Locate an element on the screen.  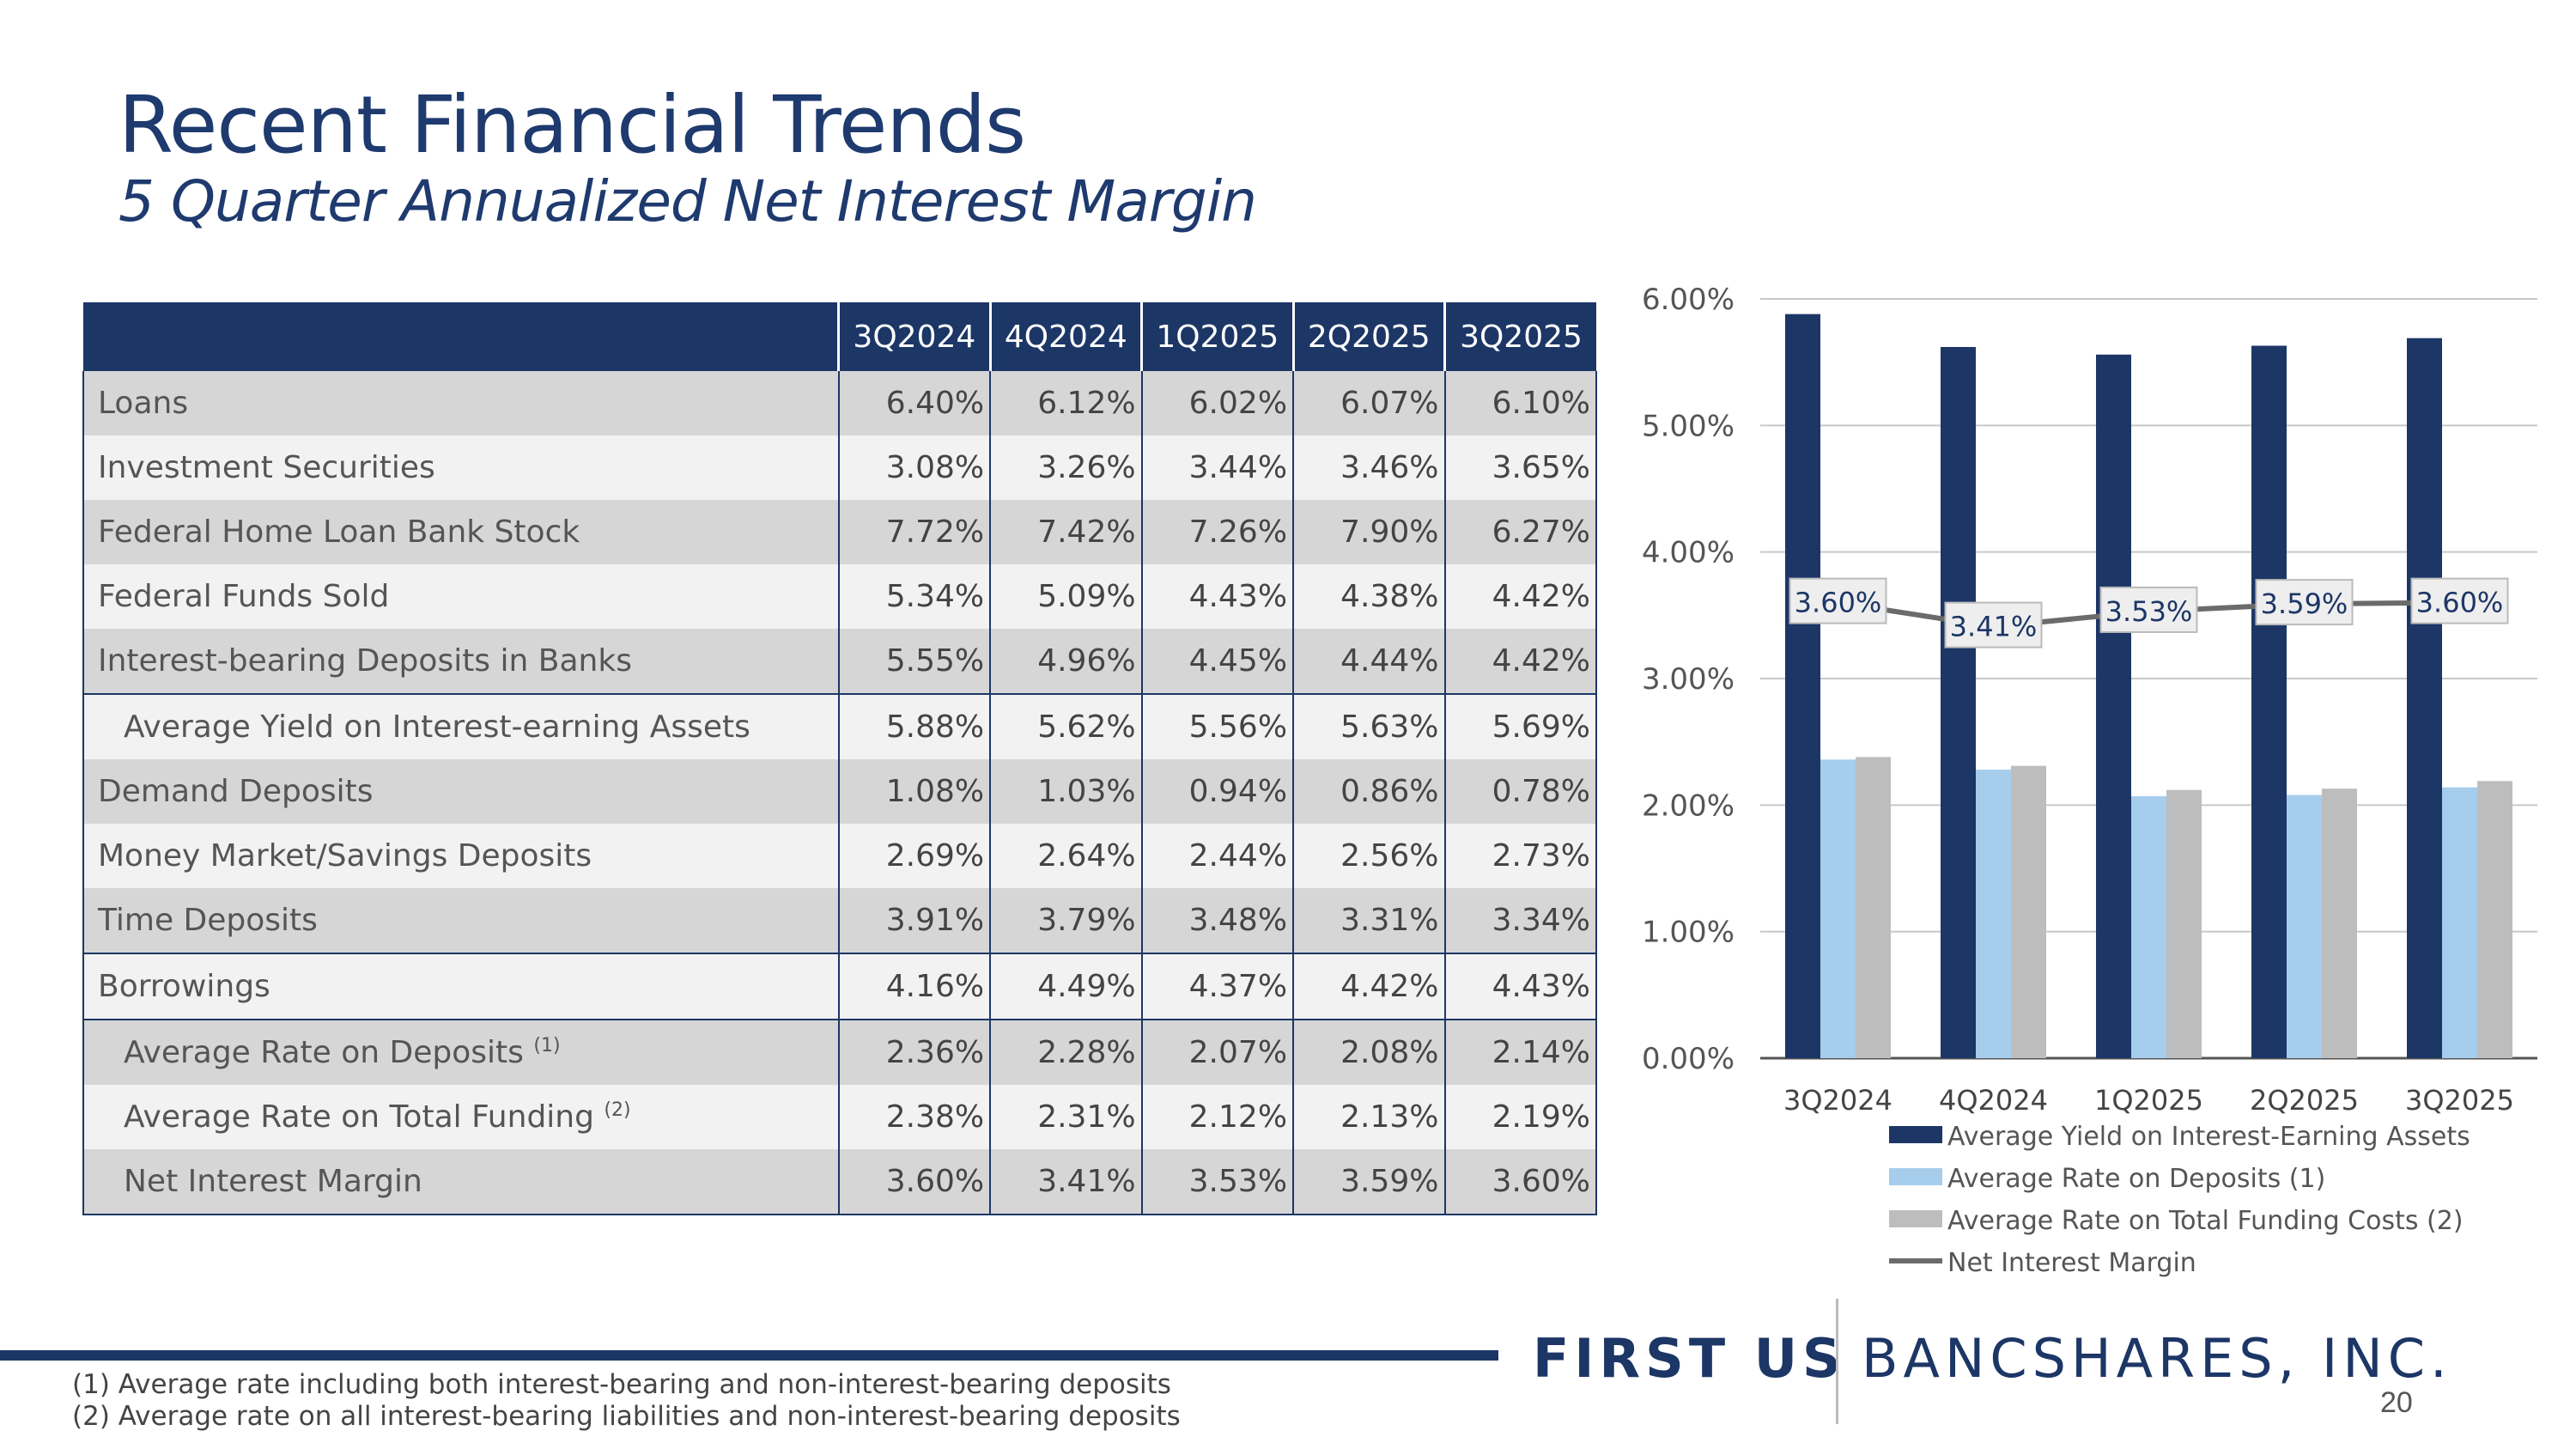
table-cell: 2.28% is located at coordinates (1065, 1052).